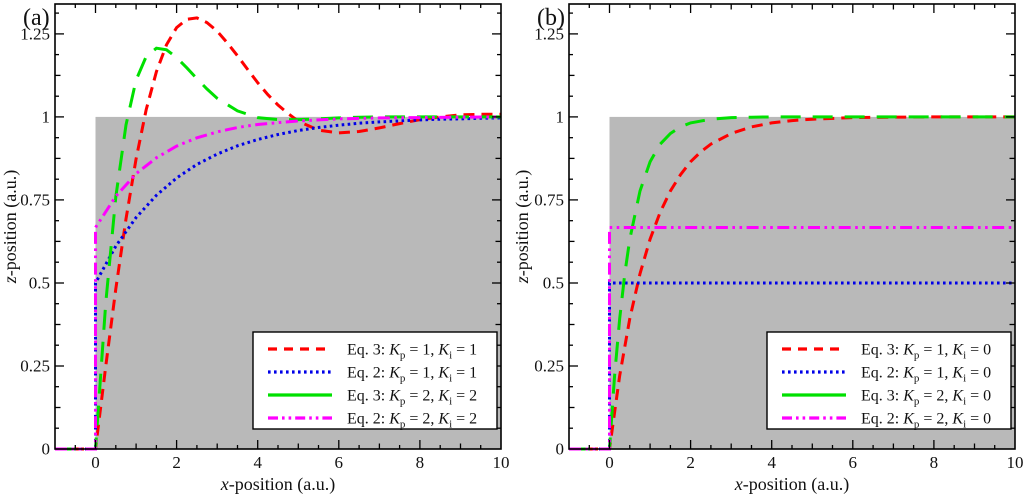  What do you see at coordinates (926, 421) in the screenshot?
I see `legend-entry-label: Eq. 2: Kp = 2, Ki = 0` at bounding box center [926, 421].